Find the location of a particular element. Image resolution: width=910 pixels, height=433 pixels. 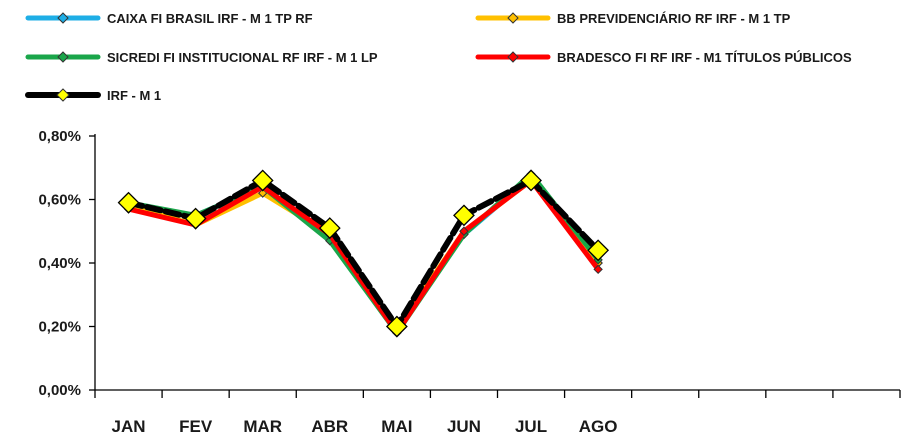

y-axis: 0,00% 0,20% 0,40% 0,60% 0,80% is located at coordinates (67, 263).